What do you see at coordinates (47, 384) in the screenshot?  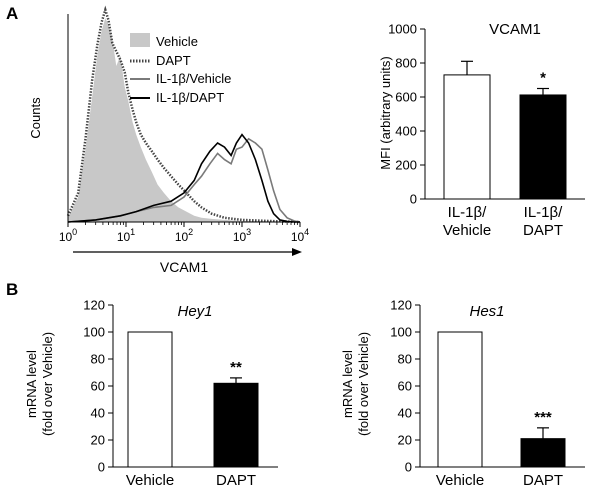 I see `hey1-y-label-line2: (fold over Vehicle)` at bounding box center [47, 384].